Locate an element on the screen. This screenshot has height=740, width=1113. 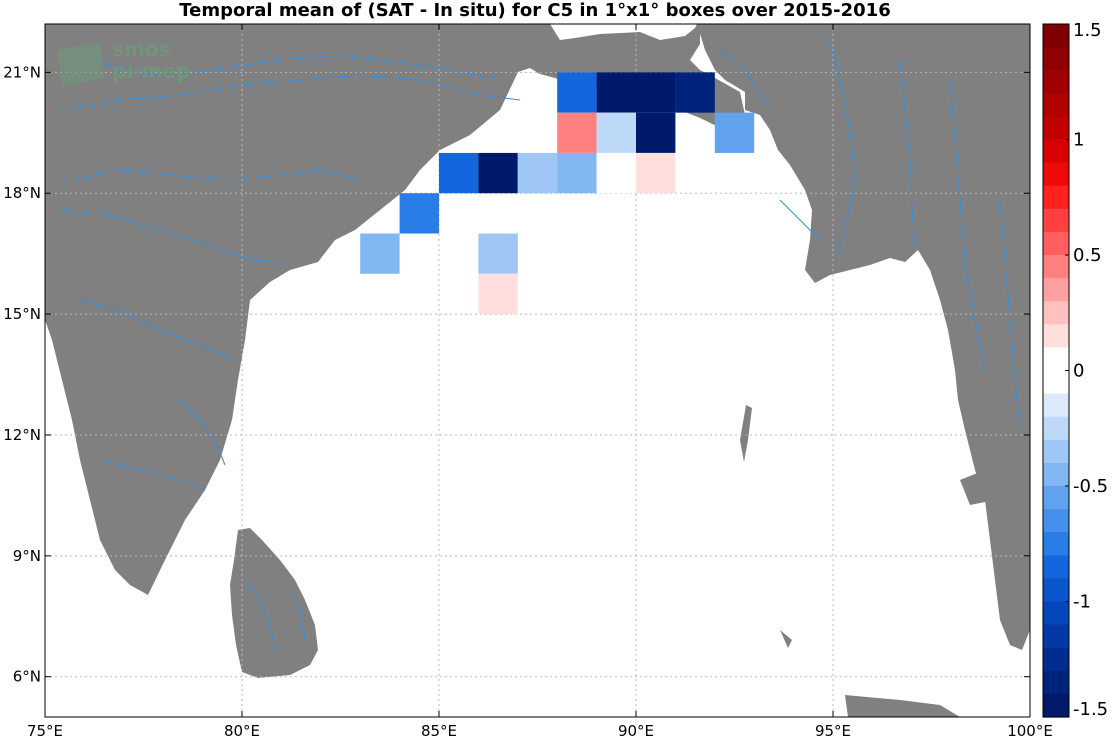
y-tick-label: 9°N is located at coordinates (27, 556).